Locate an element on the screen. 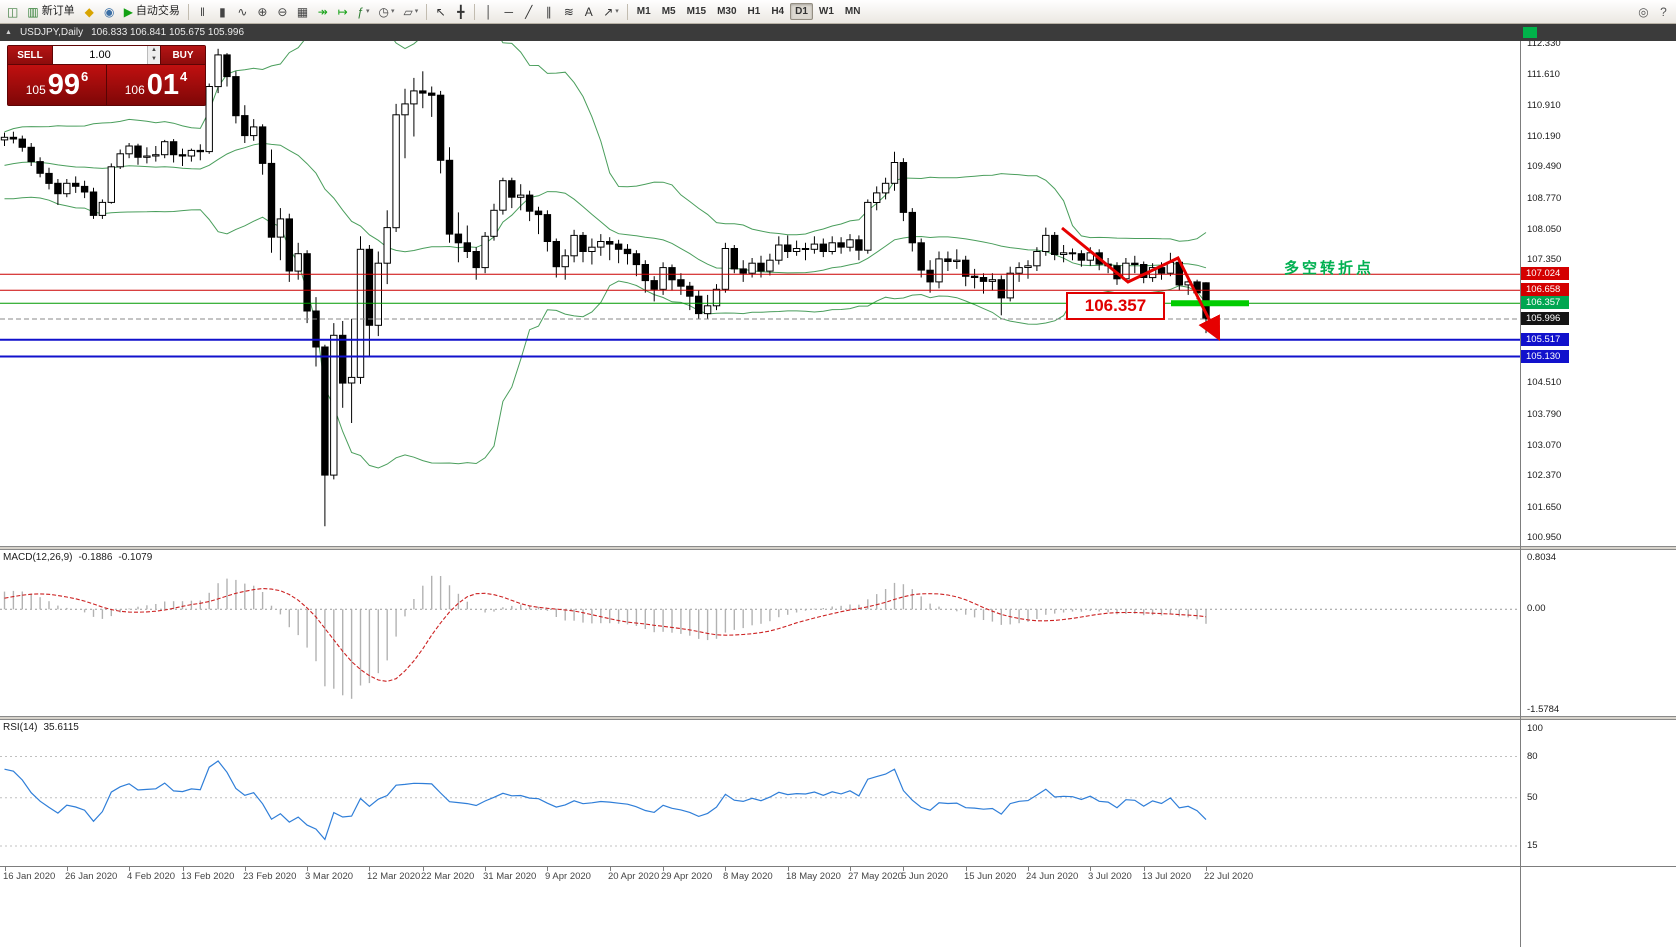 The image size is (1676, 947). volume-field: 1.00 ▲ ▼ is located at coordinates (106, 55).